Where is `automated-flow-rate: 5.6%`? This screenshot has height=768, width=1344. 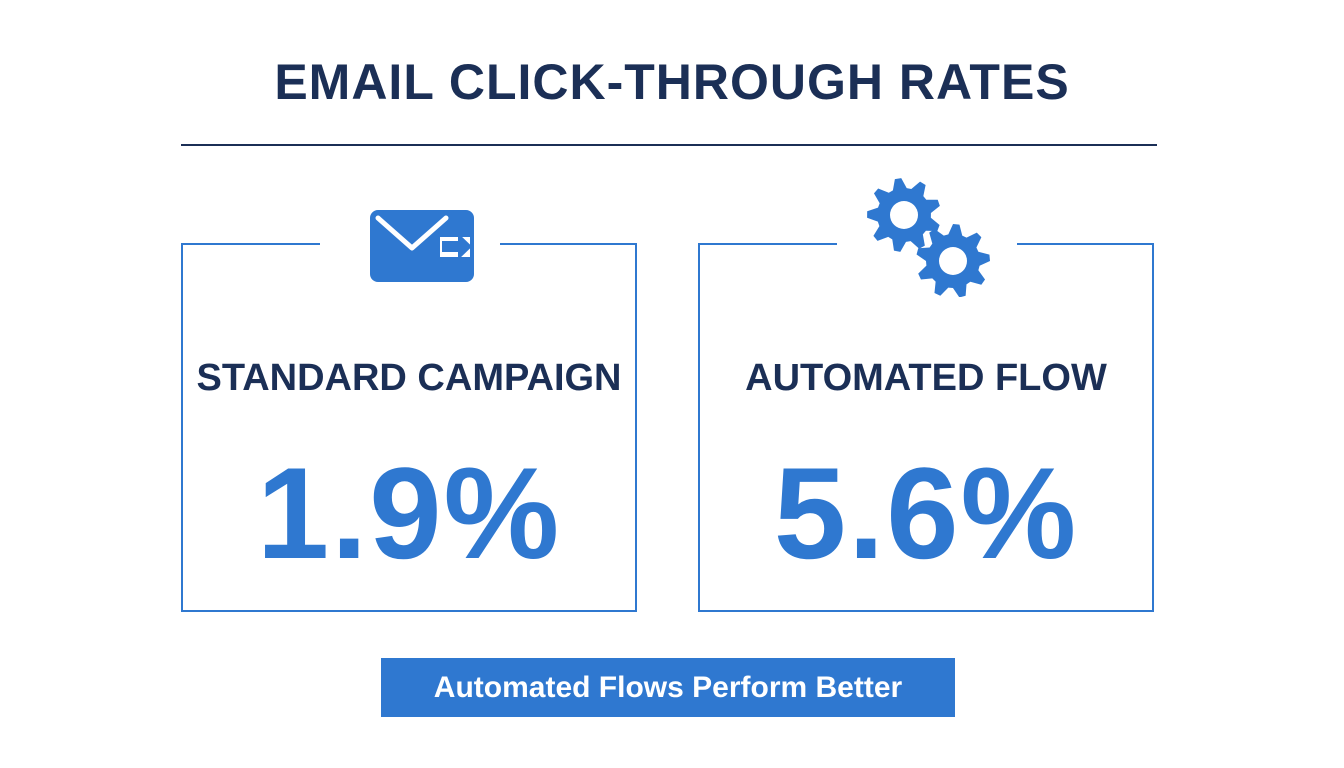 automated-flow-rate: 5.6% is located at coordinates (926, 513).